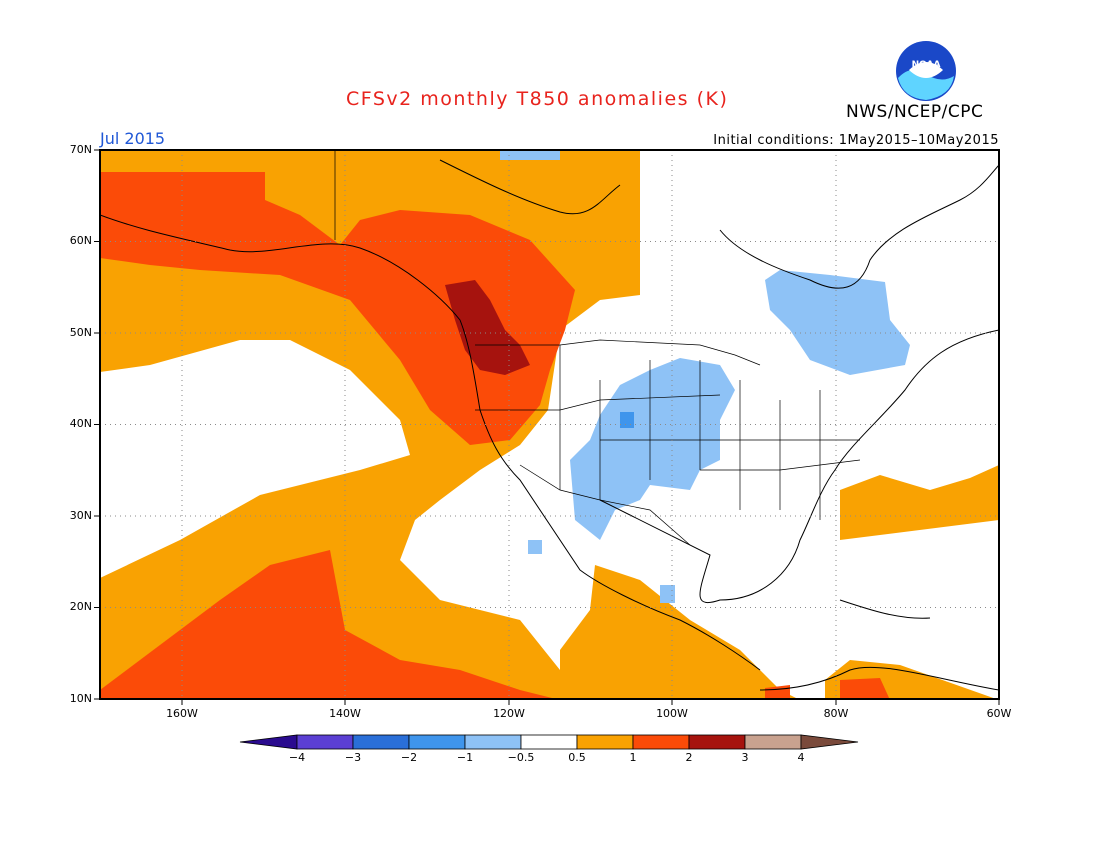 The height and width of the screenshot is (850, 1100). Describe the element at coordinates (865, 688) in the screenshot. I see `anomaly-red-colombia` at that location.